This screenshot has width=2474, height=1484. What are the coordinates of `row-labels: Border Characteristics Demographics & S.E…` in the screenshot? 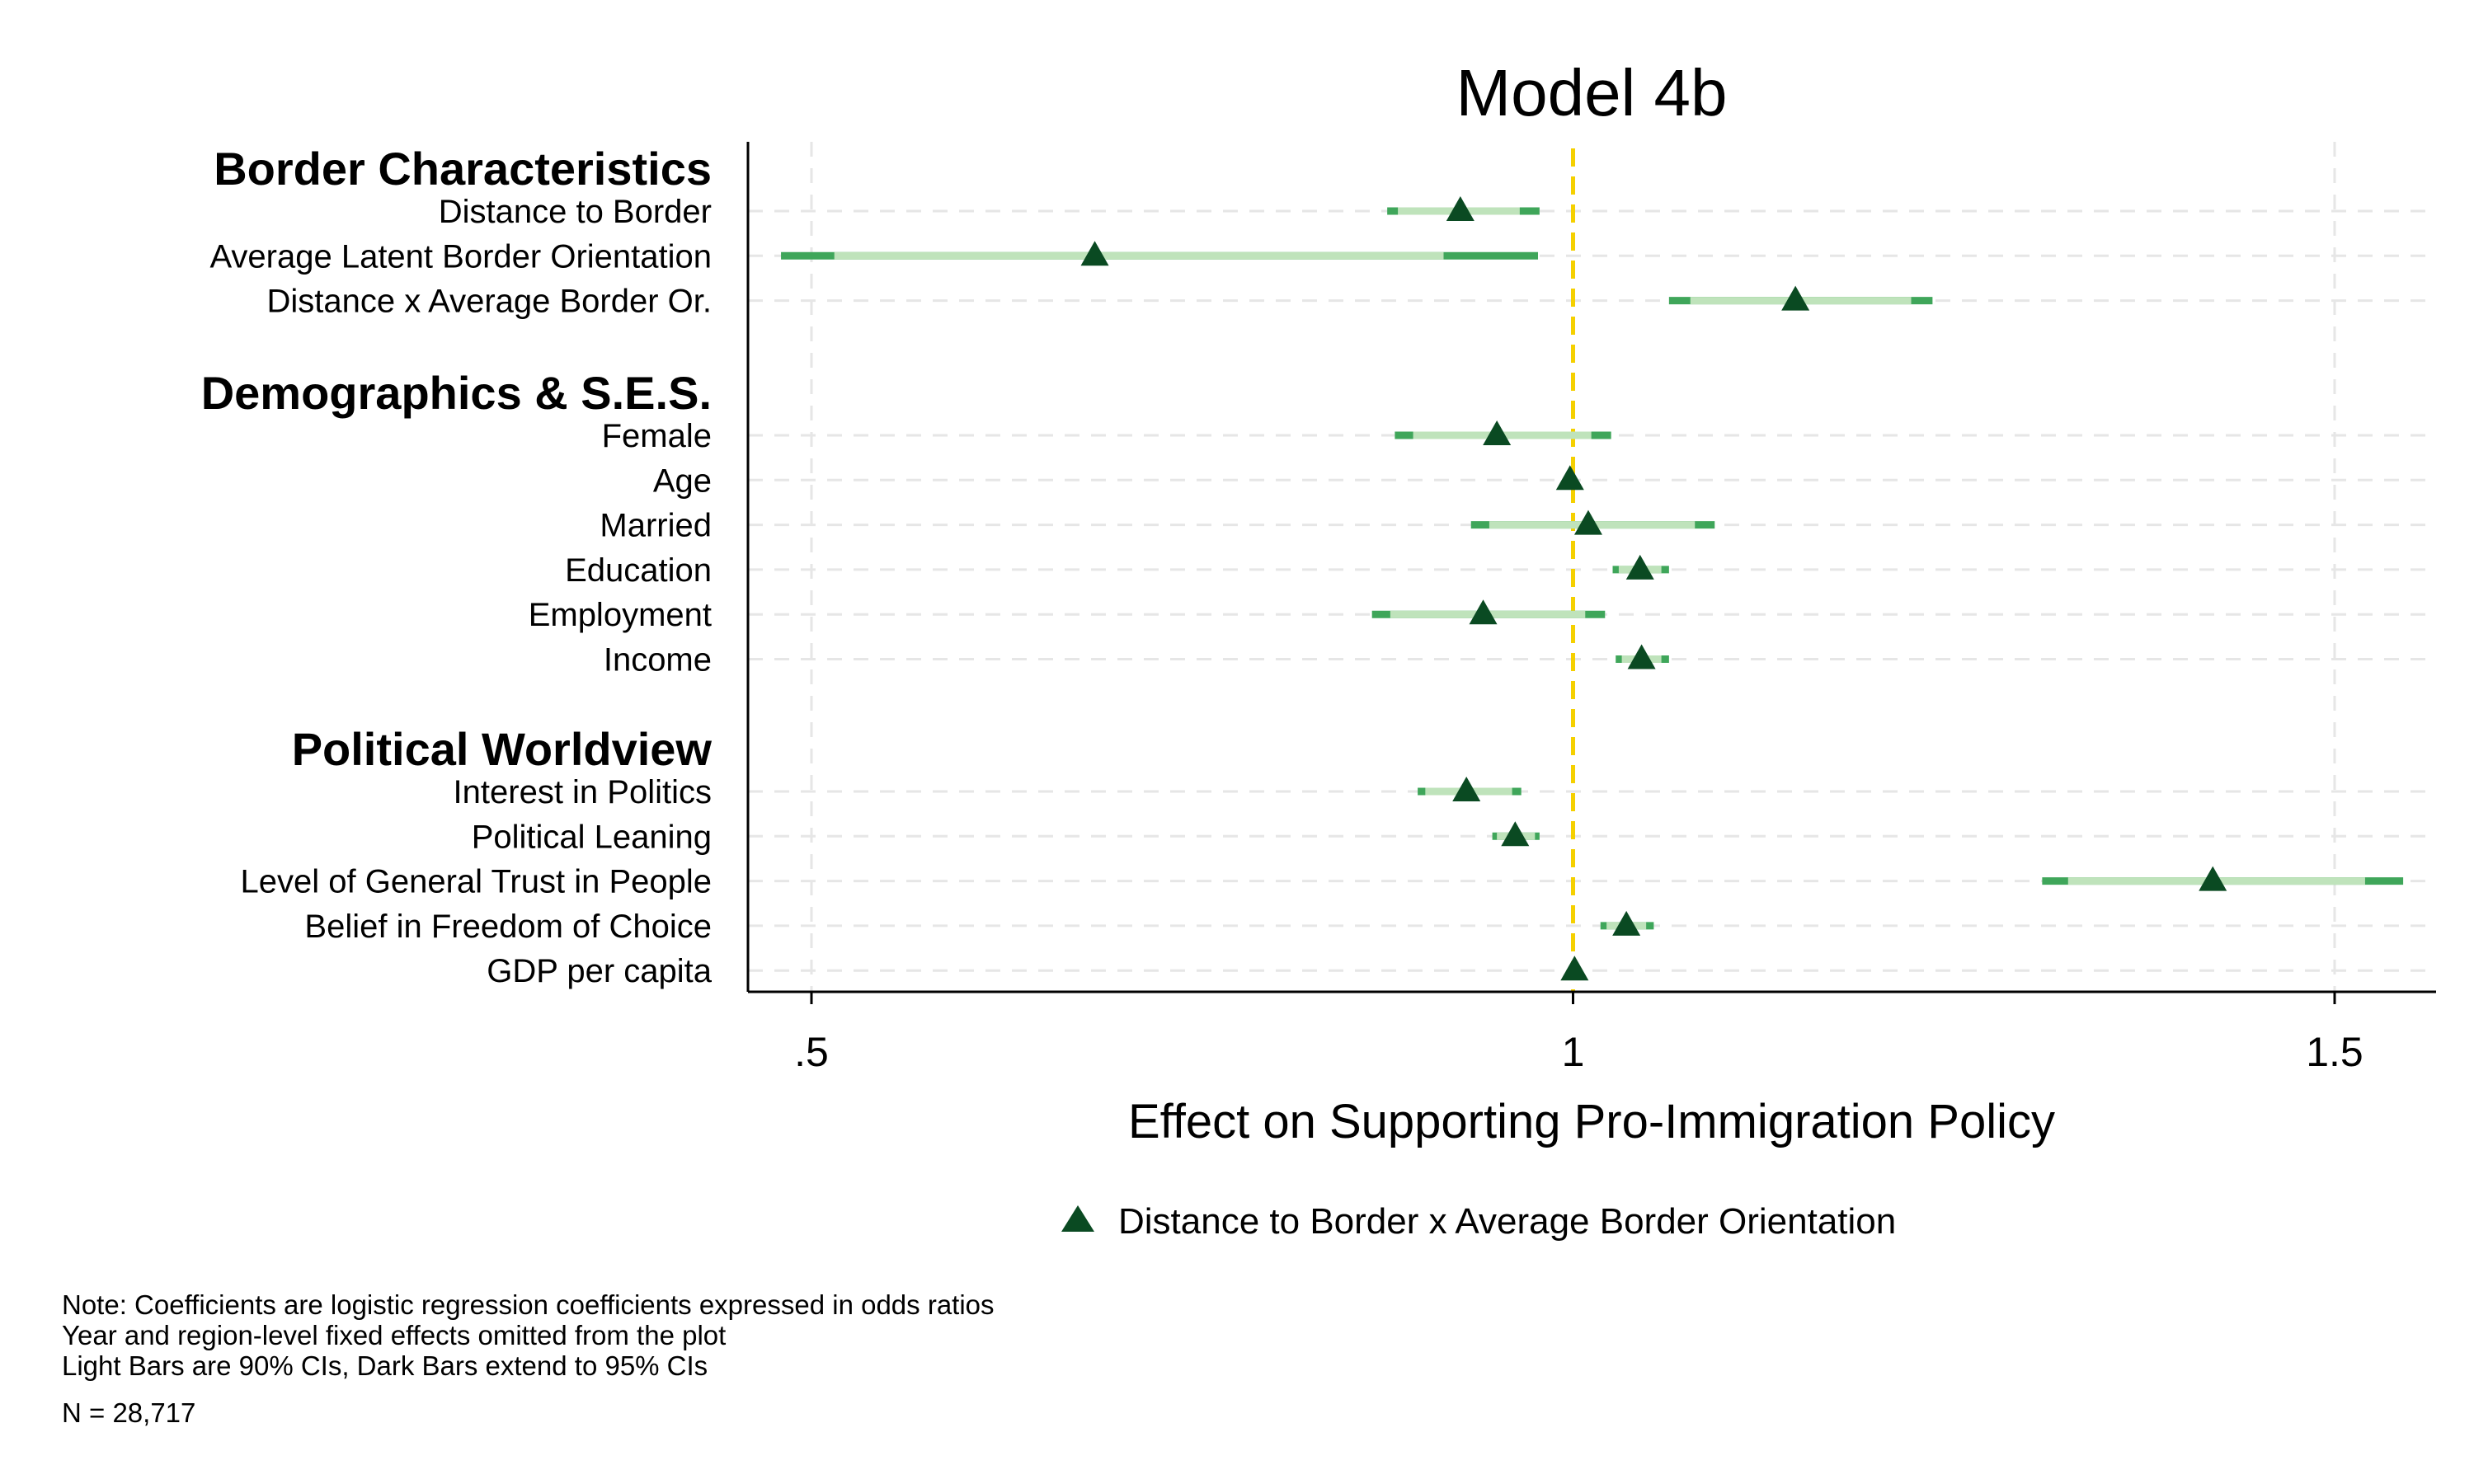 It's located at (457, 566).